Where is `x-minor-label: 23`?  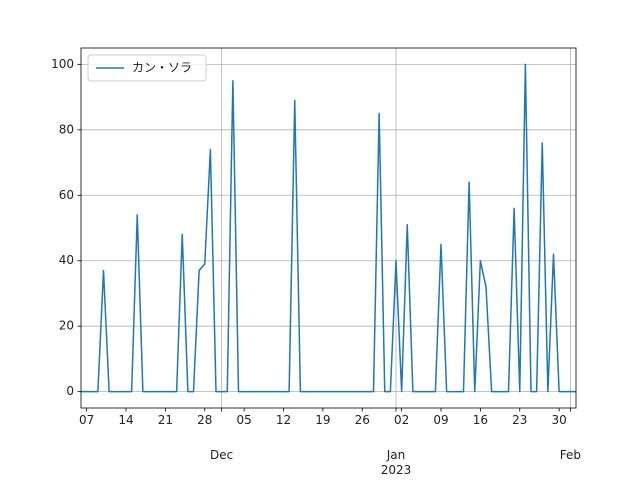 x-minor-label: 23 is located at coordinates (520, 420).